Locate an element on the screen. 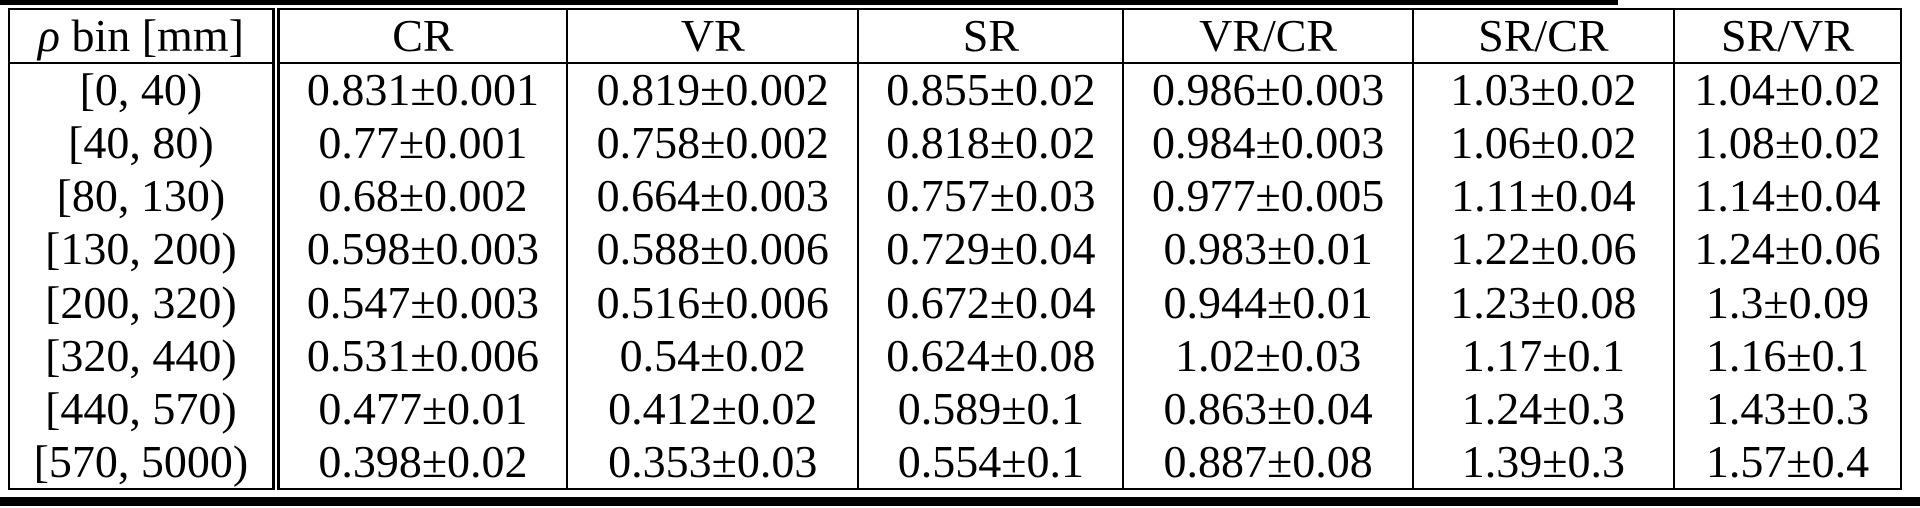 This screenshot has height=508, width=1920. value-cell-sr: 0.624±0.08 is located at coordinates (991, 356).